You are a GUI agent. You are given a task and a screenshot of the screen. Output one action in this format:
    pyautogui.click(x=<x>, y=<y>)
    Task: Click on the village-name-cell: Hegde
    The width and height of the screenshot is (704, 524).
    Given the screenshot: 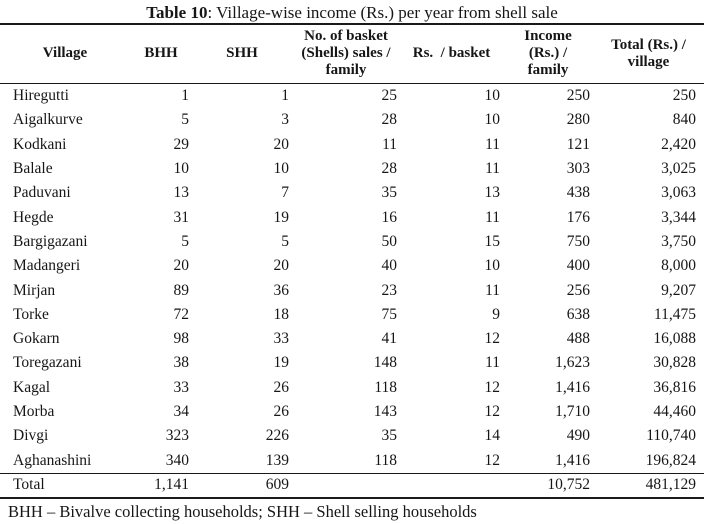 What is the action you would take?
    pyautogui.click(x=33, y=217)
    